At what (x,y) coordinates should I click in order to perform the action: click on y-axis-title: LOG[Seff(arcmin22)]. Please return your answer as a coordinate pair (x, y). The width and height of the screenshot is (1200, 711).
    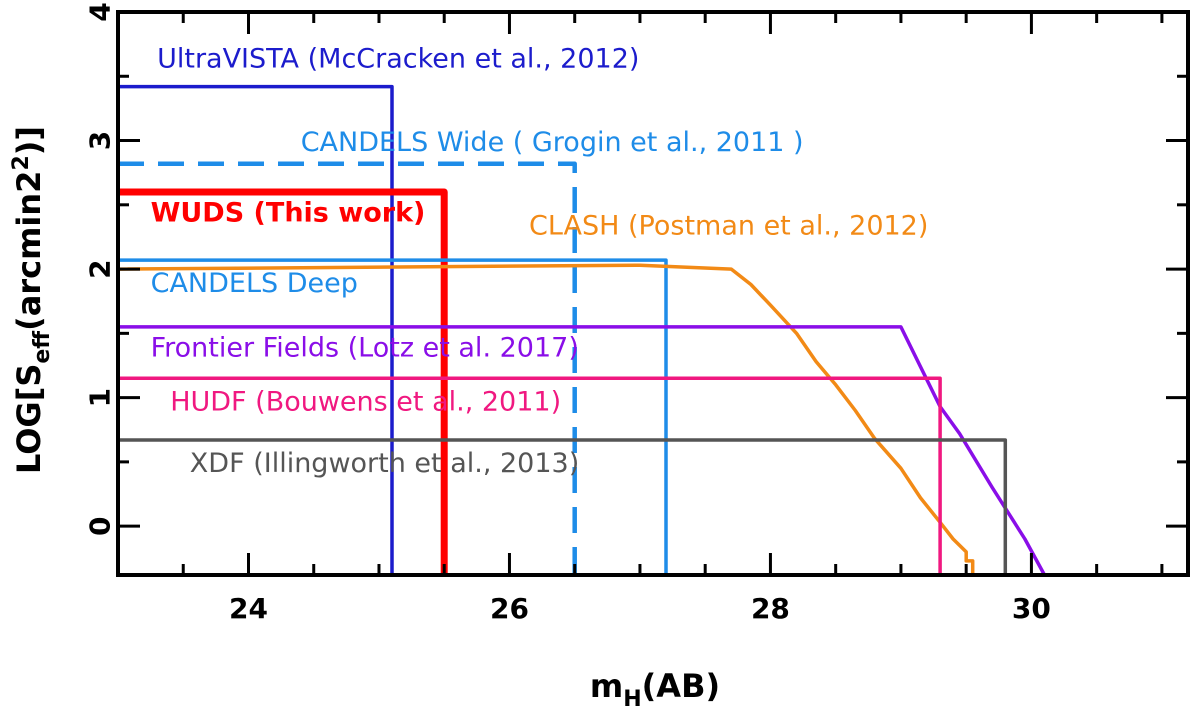
    Looking at the image, I should click on (32, 300).